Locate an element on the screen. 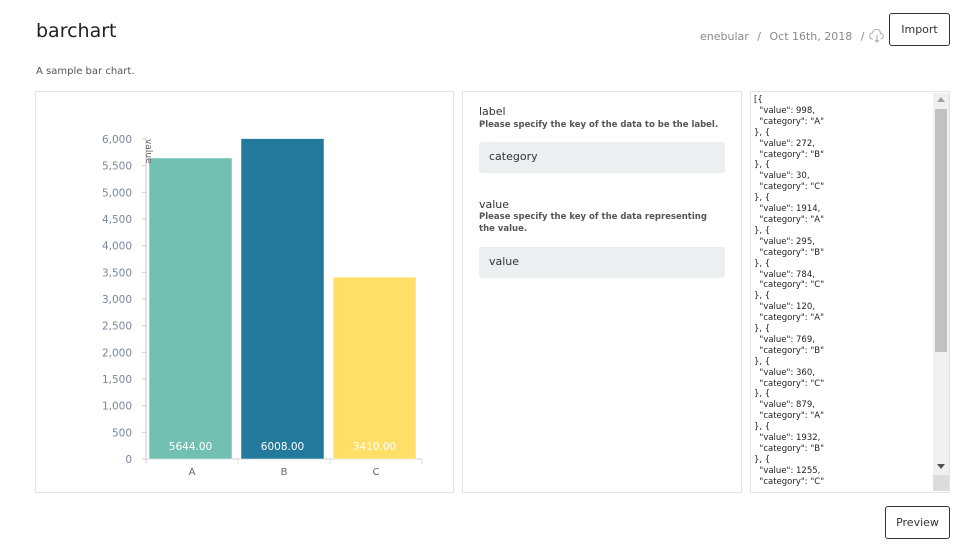 The height and width of the screenshot is (551, 978). bar-C is located at coordinates (374, 368).